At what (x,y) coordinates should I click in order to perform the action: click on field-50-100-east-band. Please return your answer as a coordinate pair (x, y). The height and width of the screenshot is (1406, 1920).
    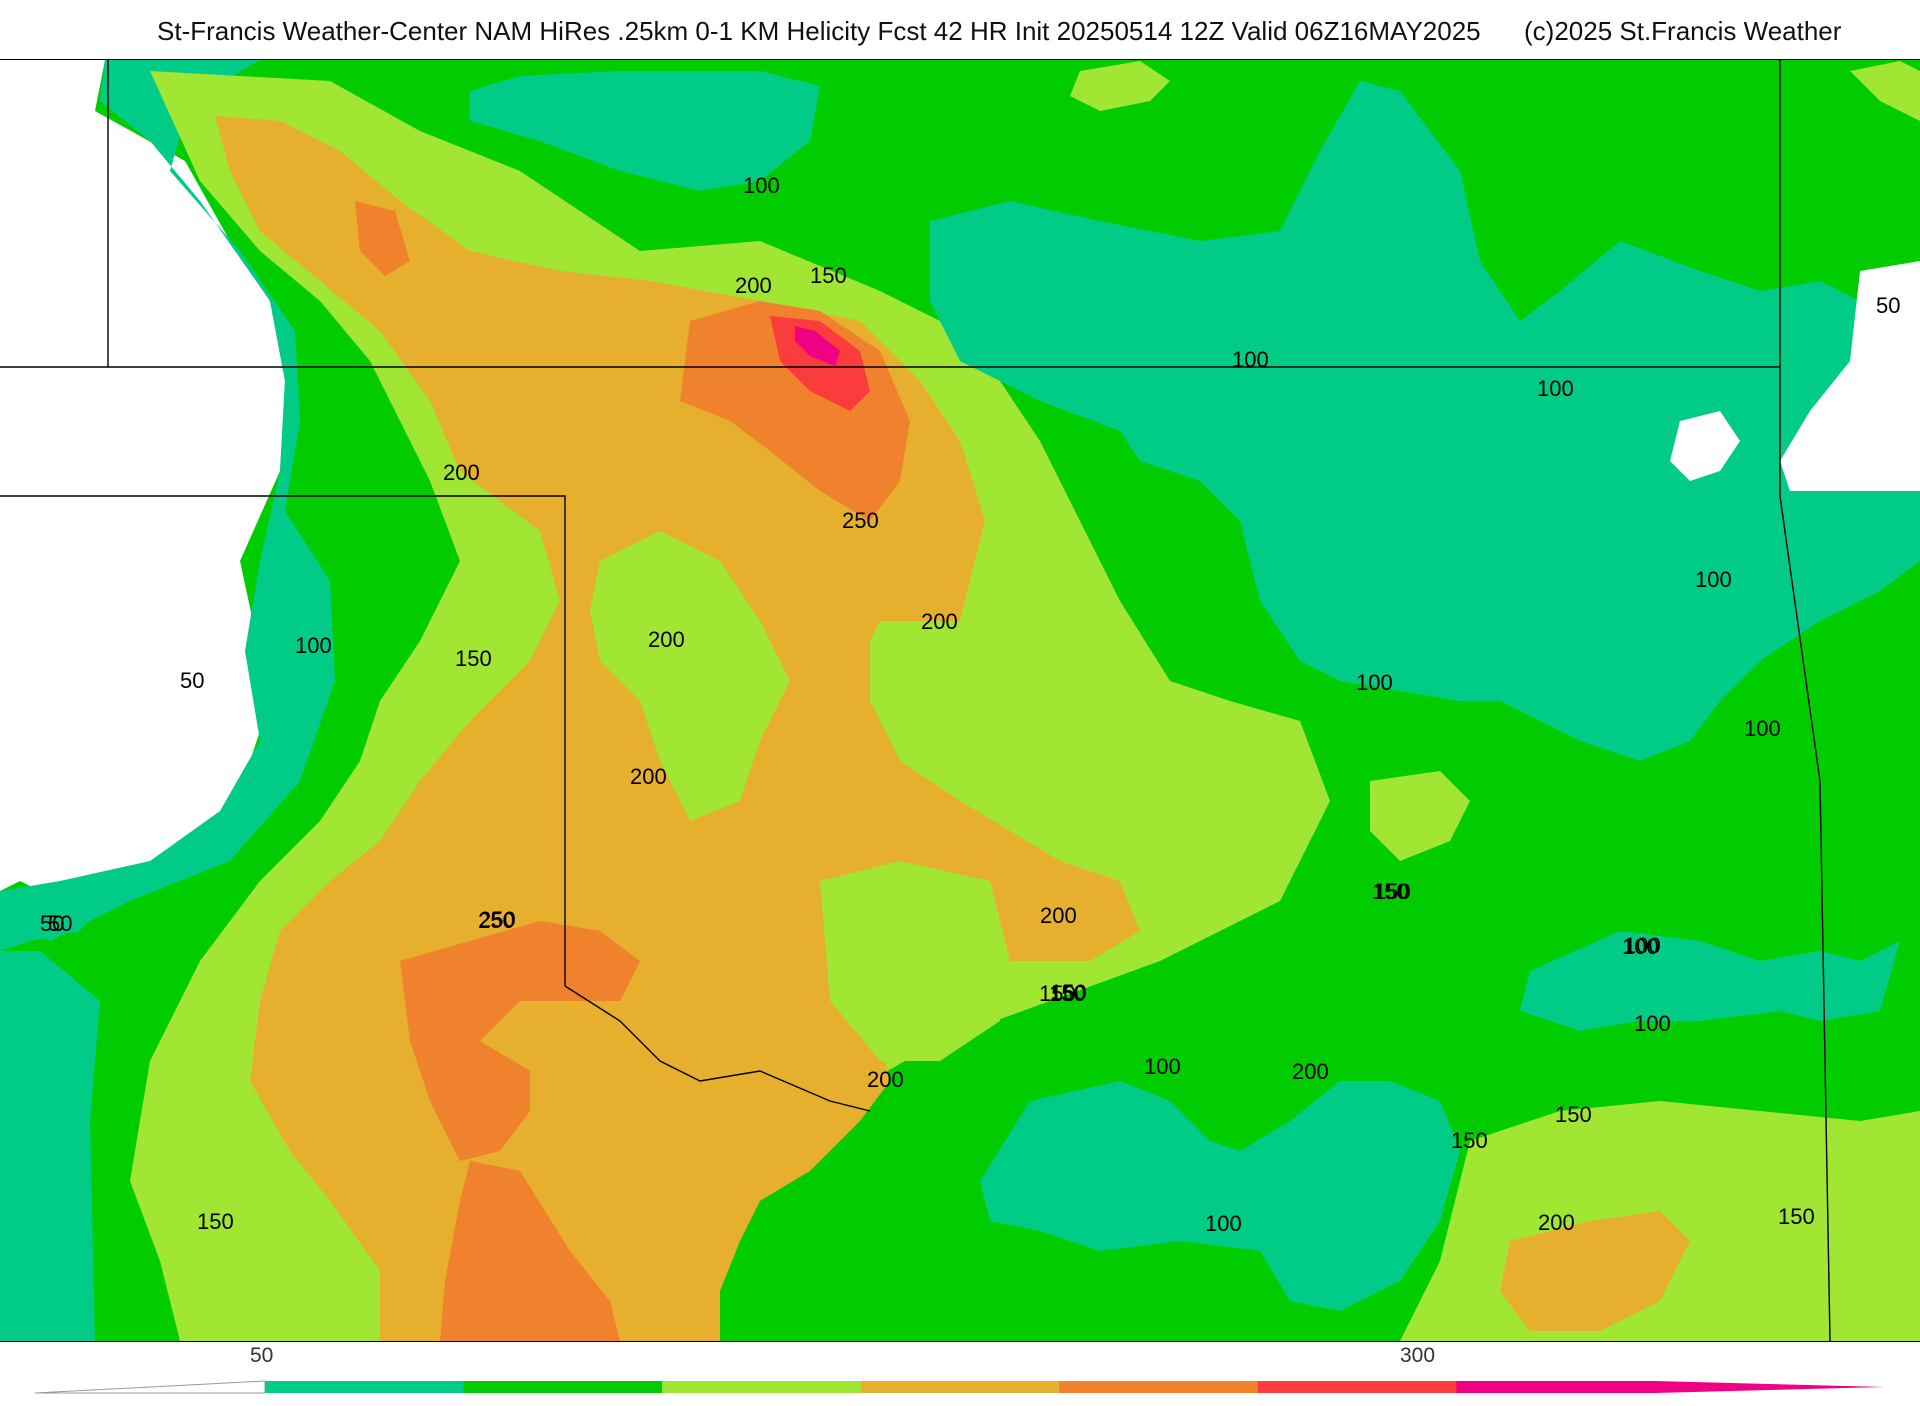
    Looking at the image, I should click on (1710, 981).